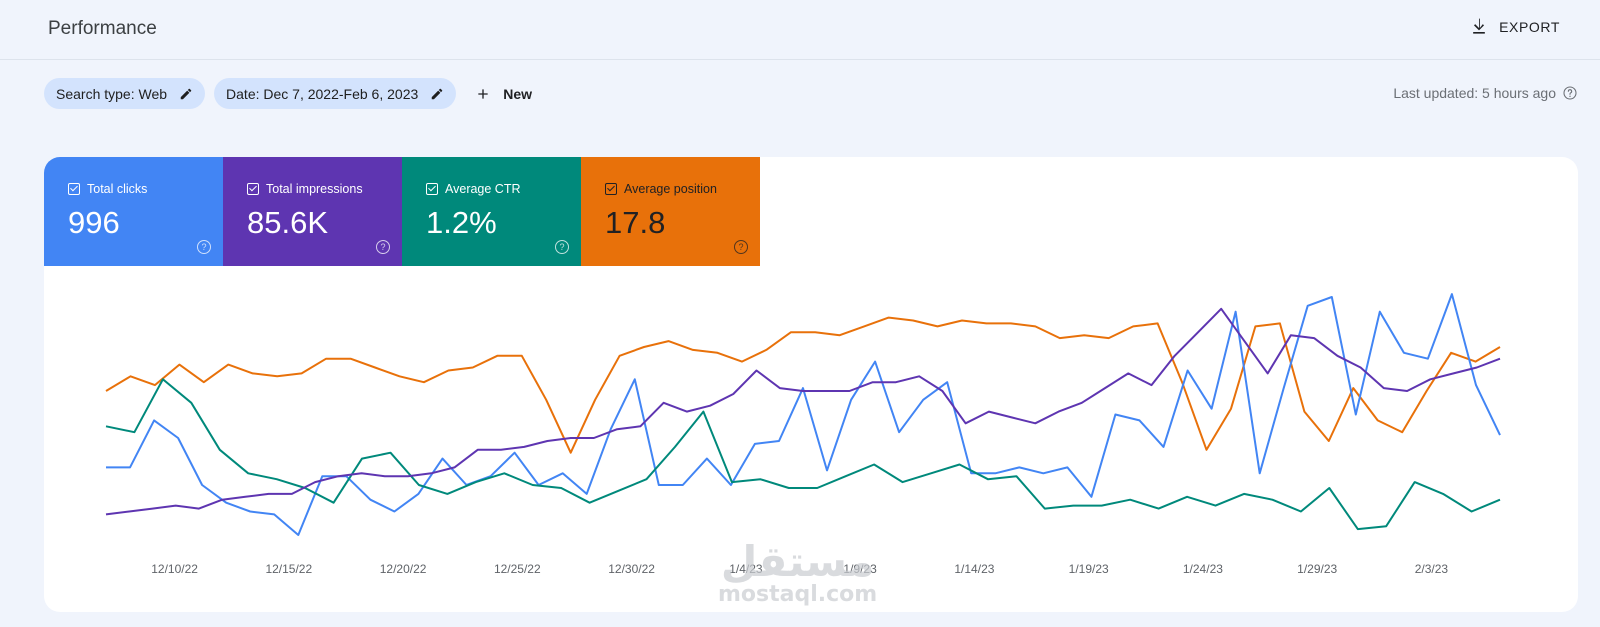  What do you see at coordinates (1432, 569) in the screenshot?
I see `x-tick-label: 2/3/23` at bounding box center [1432, 569].